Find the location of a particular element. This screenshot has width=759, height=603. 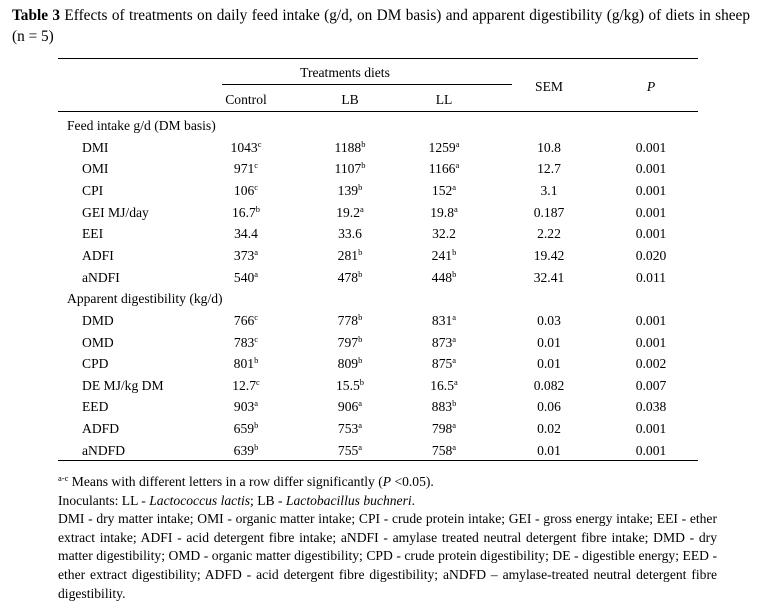

sem-cell: 0.02 is located at coordinates (549, 429).